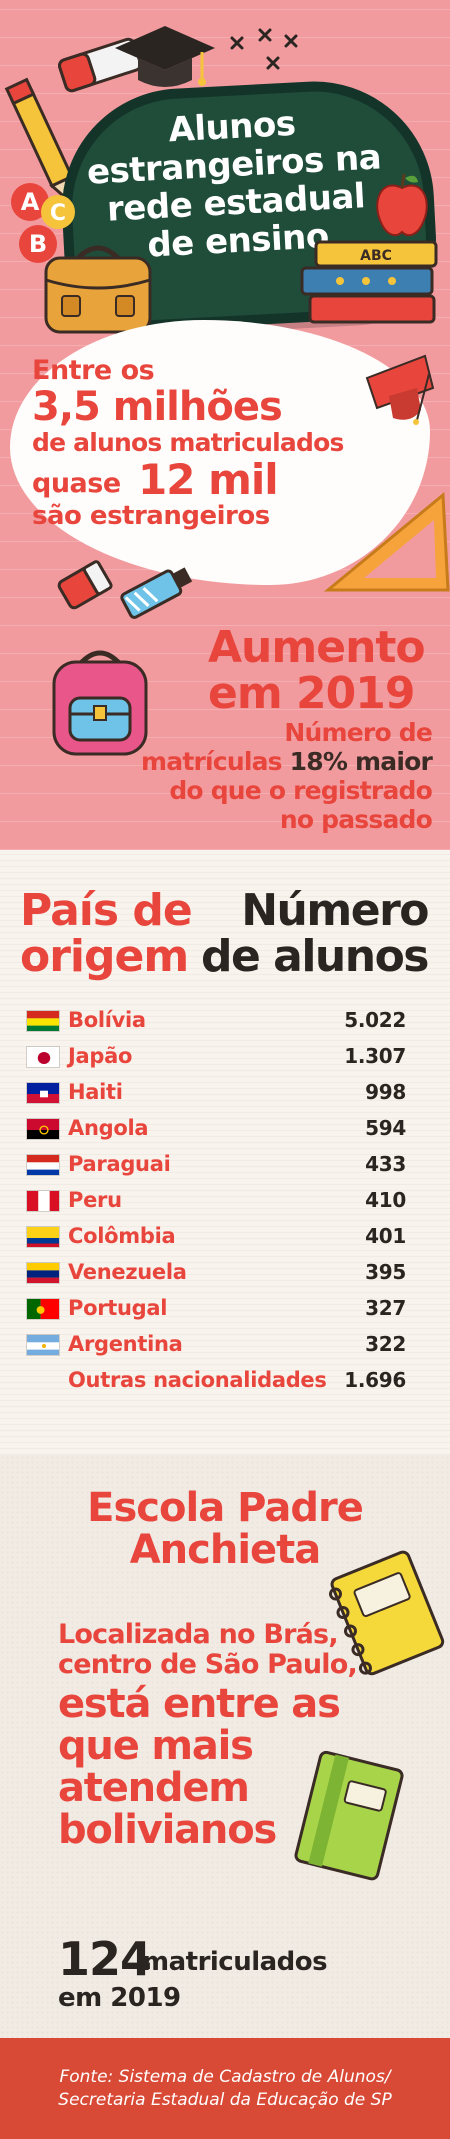  Describe the element at coordinates (400, 389) in the screenshot. I see `small-graduation-cap-icon` at that location.